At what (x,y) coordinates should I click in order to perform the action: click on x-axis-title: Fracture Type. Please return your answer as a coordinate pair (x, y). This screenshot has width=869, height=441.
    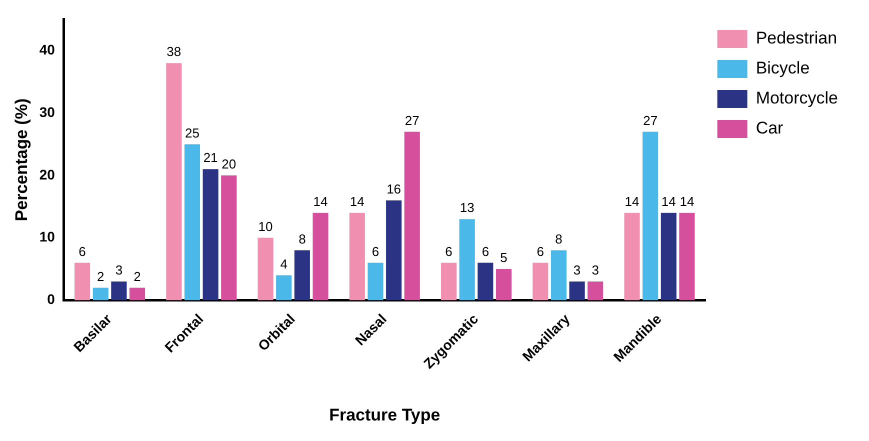
    Looking at the image, I should click on (384, 414).